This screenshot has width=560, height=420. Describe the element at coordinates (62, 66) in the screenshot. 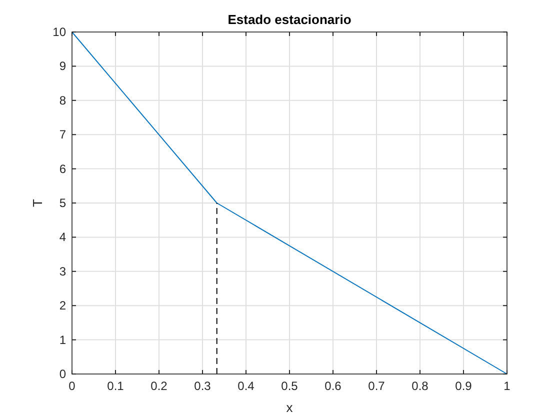

I see `y-tick-label: 9` at that location.